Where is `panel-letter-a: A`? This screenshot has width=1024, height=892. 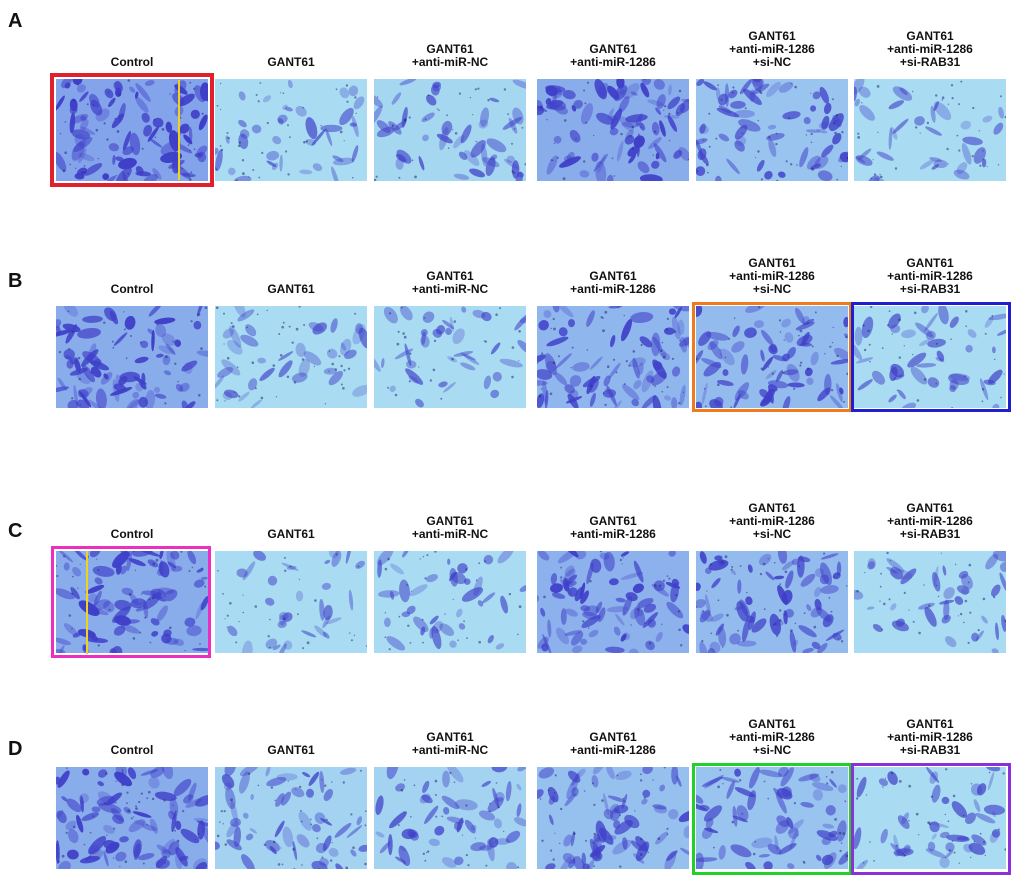
panel-letter-a: A is located at coordinates (15, 21).